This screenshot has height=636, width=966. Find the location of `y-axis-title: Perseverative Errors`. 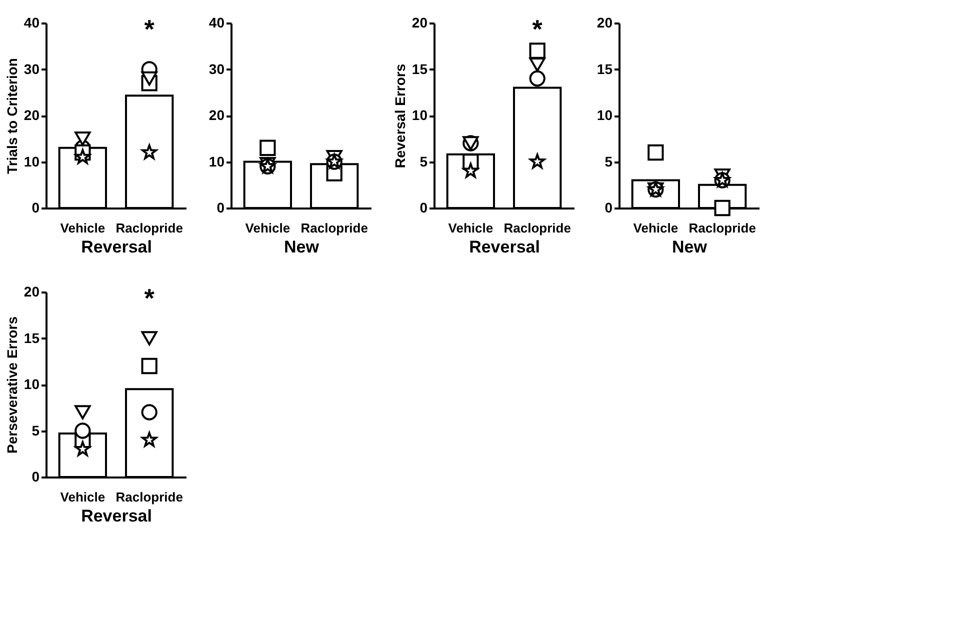

y-axis-title: Perseverative Errors is located at coordinates (12, 385).